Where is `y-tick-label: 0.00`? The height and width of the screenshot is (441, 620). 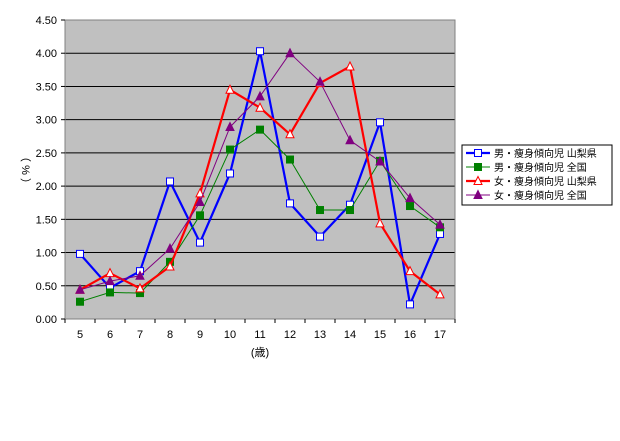 y-tick-label: 0.00 is located at coordinates (46, 320).